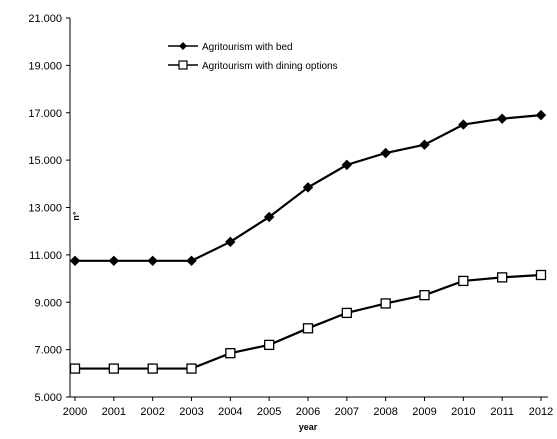 This screenshot has width=557, height=439. What do you see at coordinates (347, 412) in the screenshot?
I see `x-tick-label: 2007` at bounding box center [347, 412].